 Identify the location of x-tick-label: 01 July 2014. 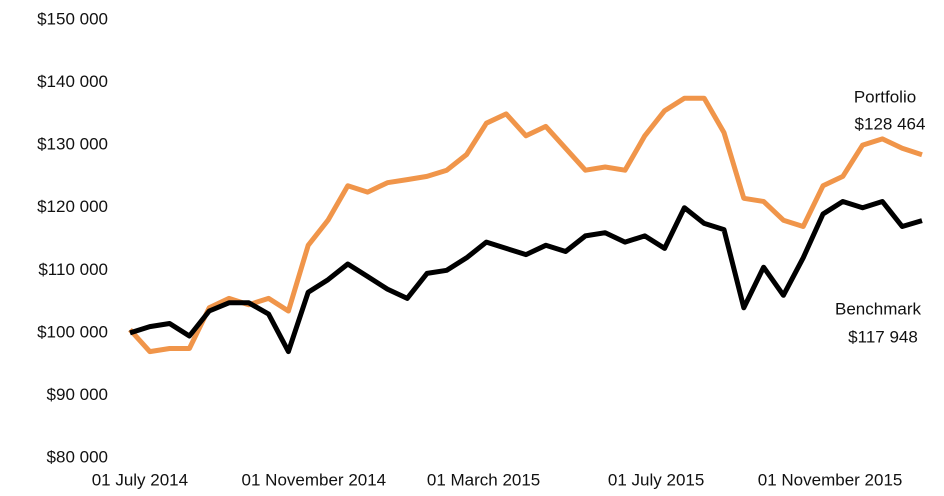
(140, 479).